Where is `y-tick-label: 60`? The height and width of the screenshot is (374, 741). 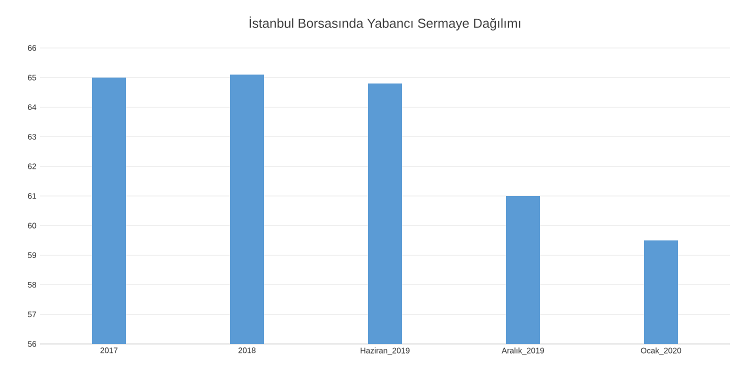 y-tick-label: 60 is located at coordinates (32, 225).